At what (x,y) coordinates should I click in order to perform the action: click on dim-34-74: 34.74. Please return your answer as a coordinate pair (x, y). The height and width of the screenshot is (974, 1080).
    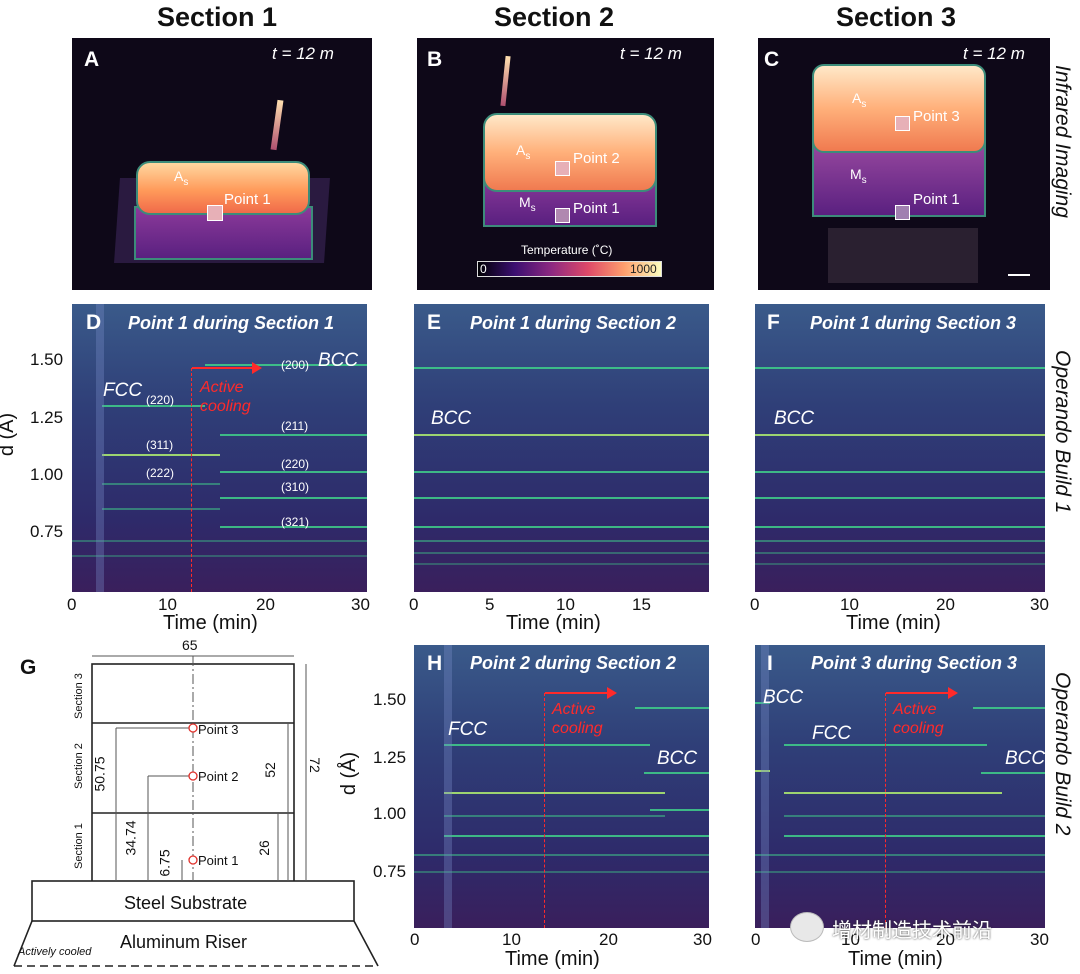
    Looking at the image, I should click on (130, 838).